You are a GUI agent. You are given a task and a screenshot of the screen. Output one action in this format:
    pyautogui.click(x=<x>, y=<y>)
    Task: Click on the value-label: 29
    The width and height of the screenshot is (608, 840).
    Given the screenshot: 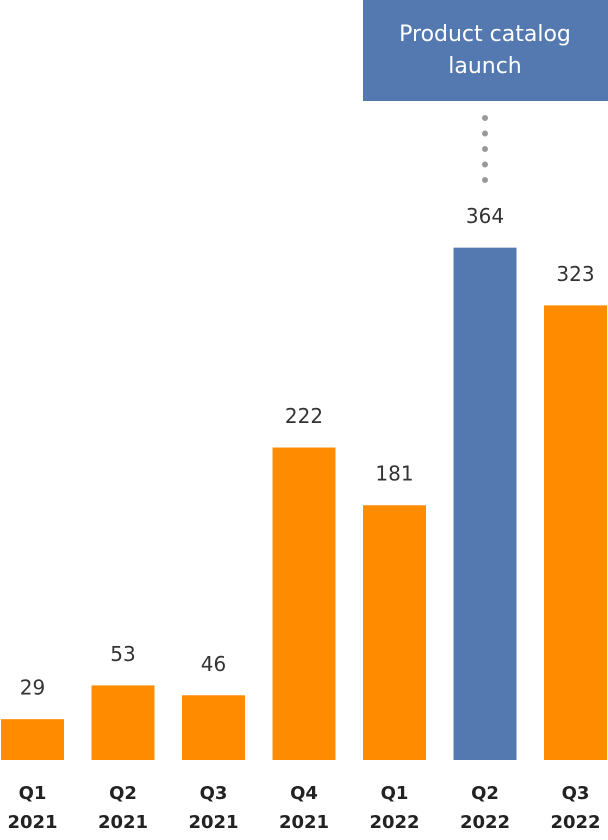 What is the action you would take?
    pyautogui.click(x=32, y=688)
    